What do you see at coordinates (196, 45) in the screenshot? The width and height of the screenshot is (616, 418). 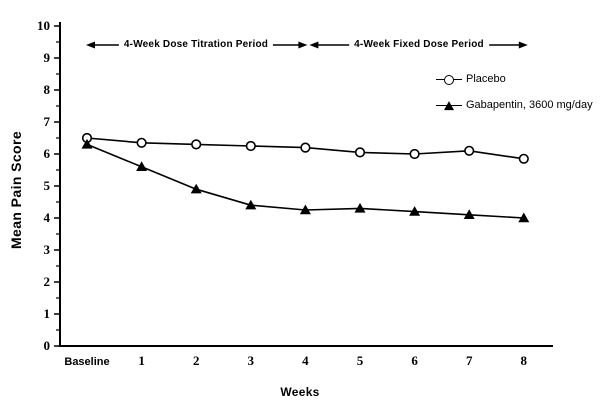 I see `annotation-titration-period: 4-Week Dose Titration Period` at bounding box center [196, 45].